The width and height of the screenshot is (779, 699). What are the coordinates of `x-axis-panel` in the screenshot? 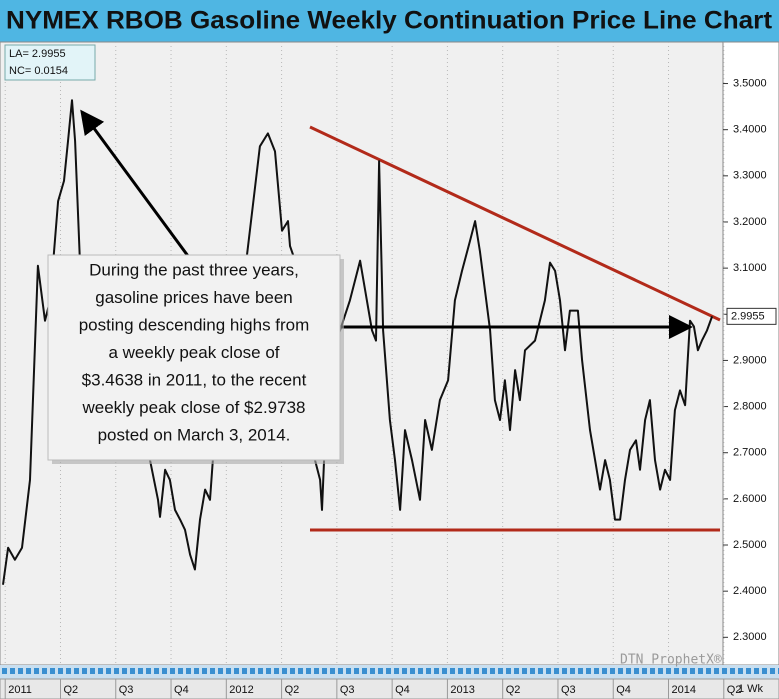 It's located at (389, 688).